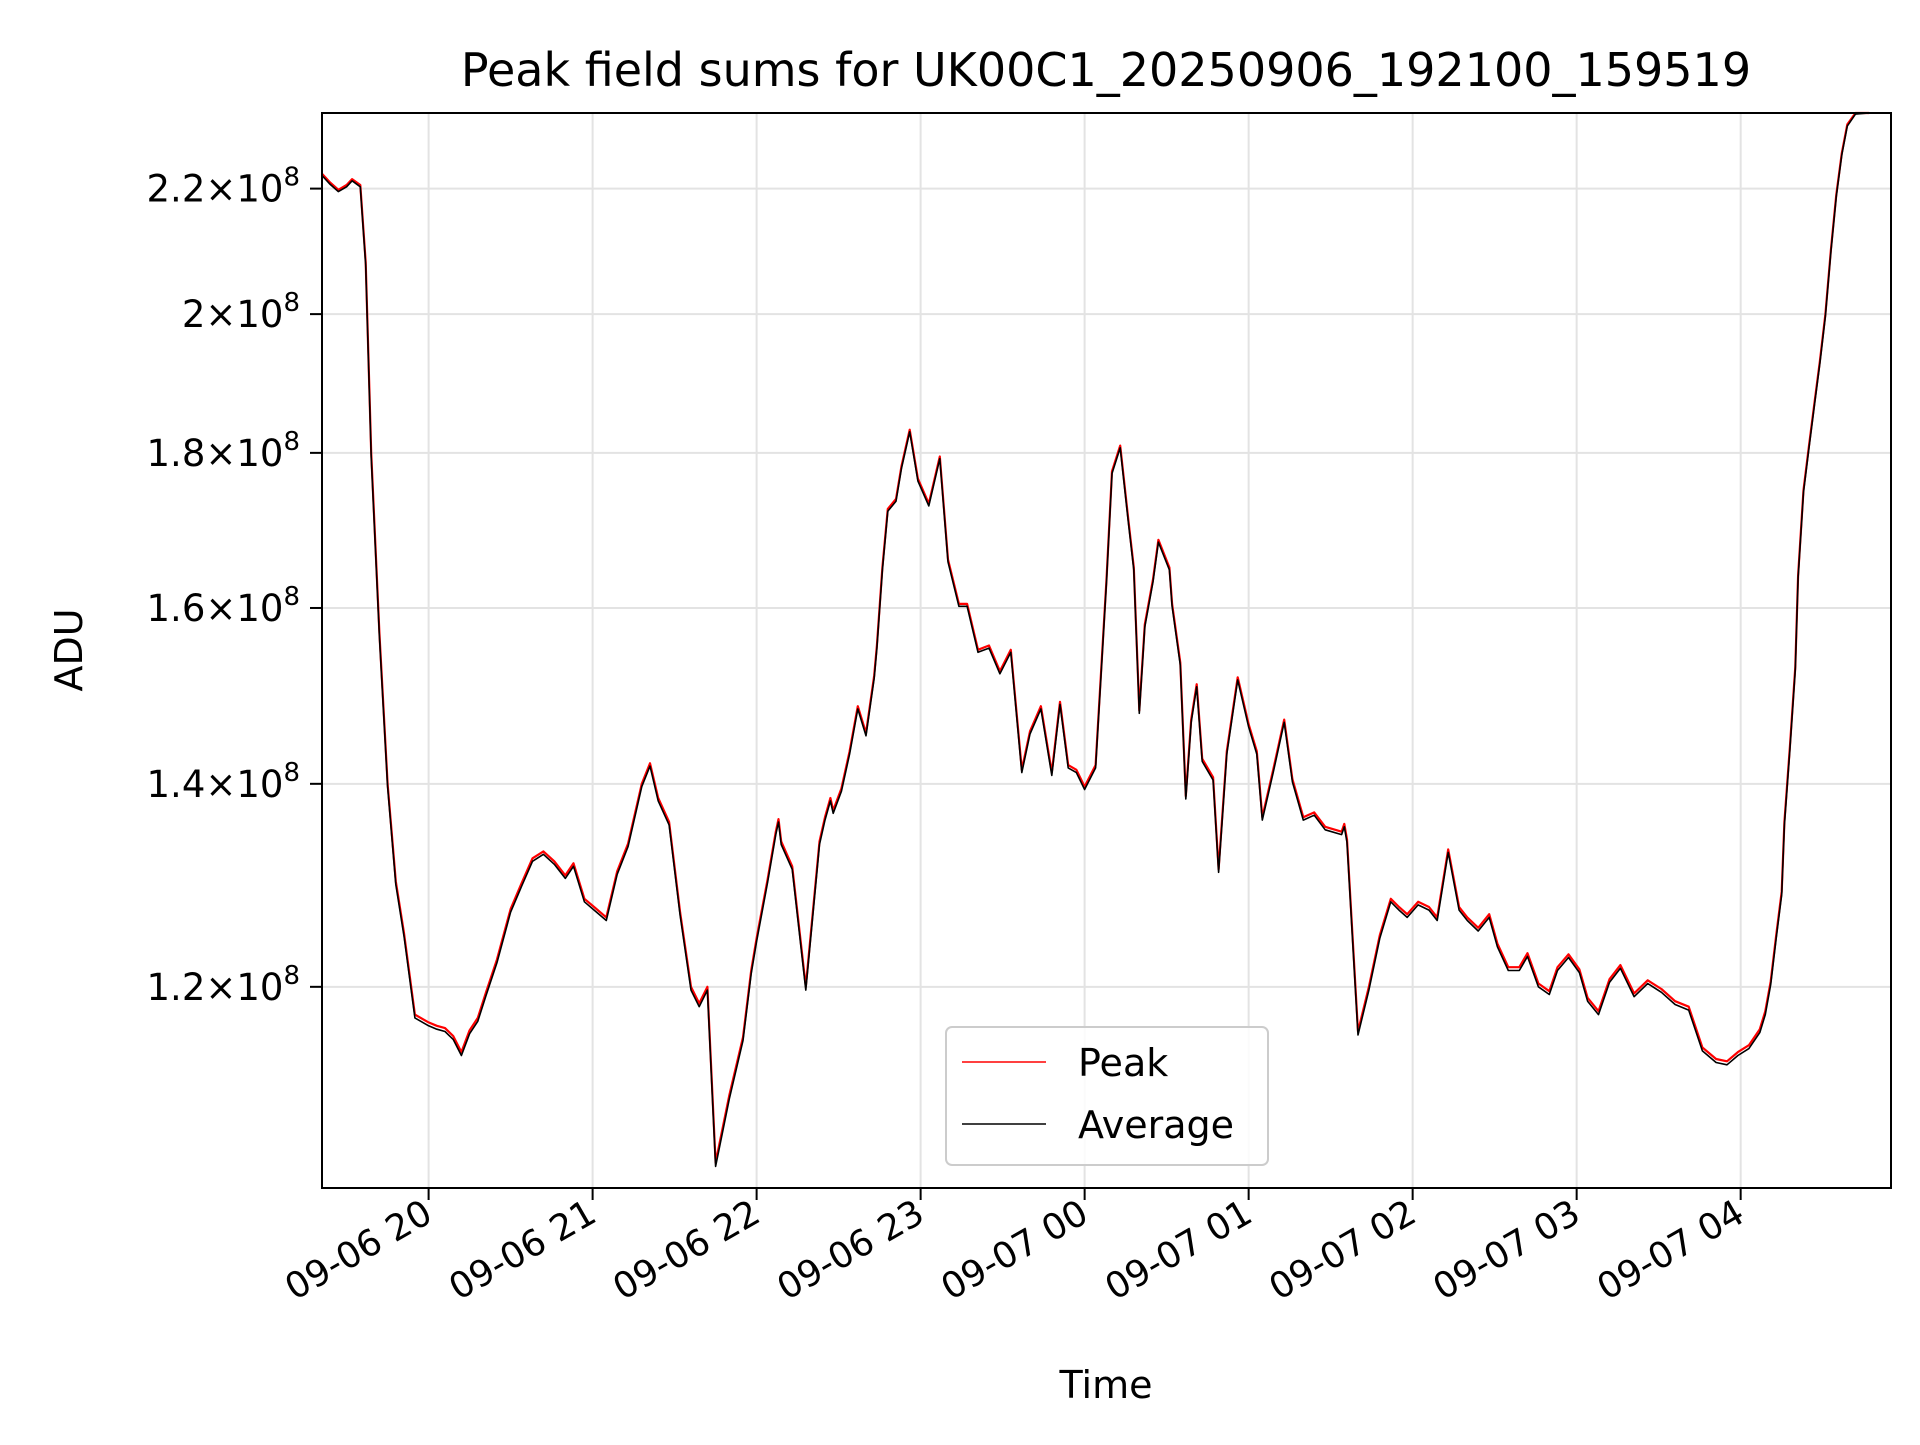 The width and height of the screenshot is (1920, 1445). What do you see at coordinates (1123, 1063) in the screenshot?
I see `legend-label-peak: Peak` at bounding box center [1123, 1063].